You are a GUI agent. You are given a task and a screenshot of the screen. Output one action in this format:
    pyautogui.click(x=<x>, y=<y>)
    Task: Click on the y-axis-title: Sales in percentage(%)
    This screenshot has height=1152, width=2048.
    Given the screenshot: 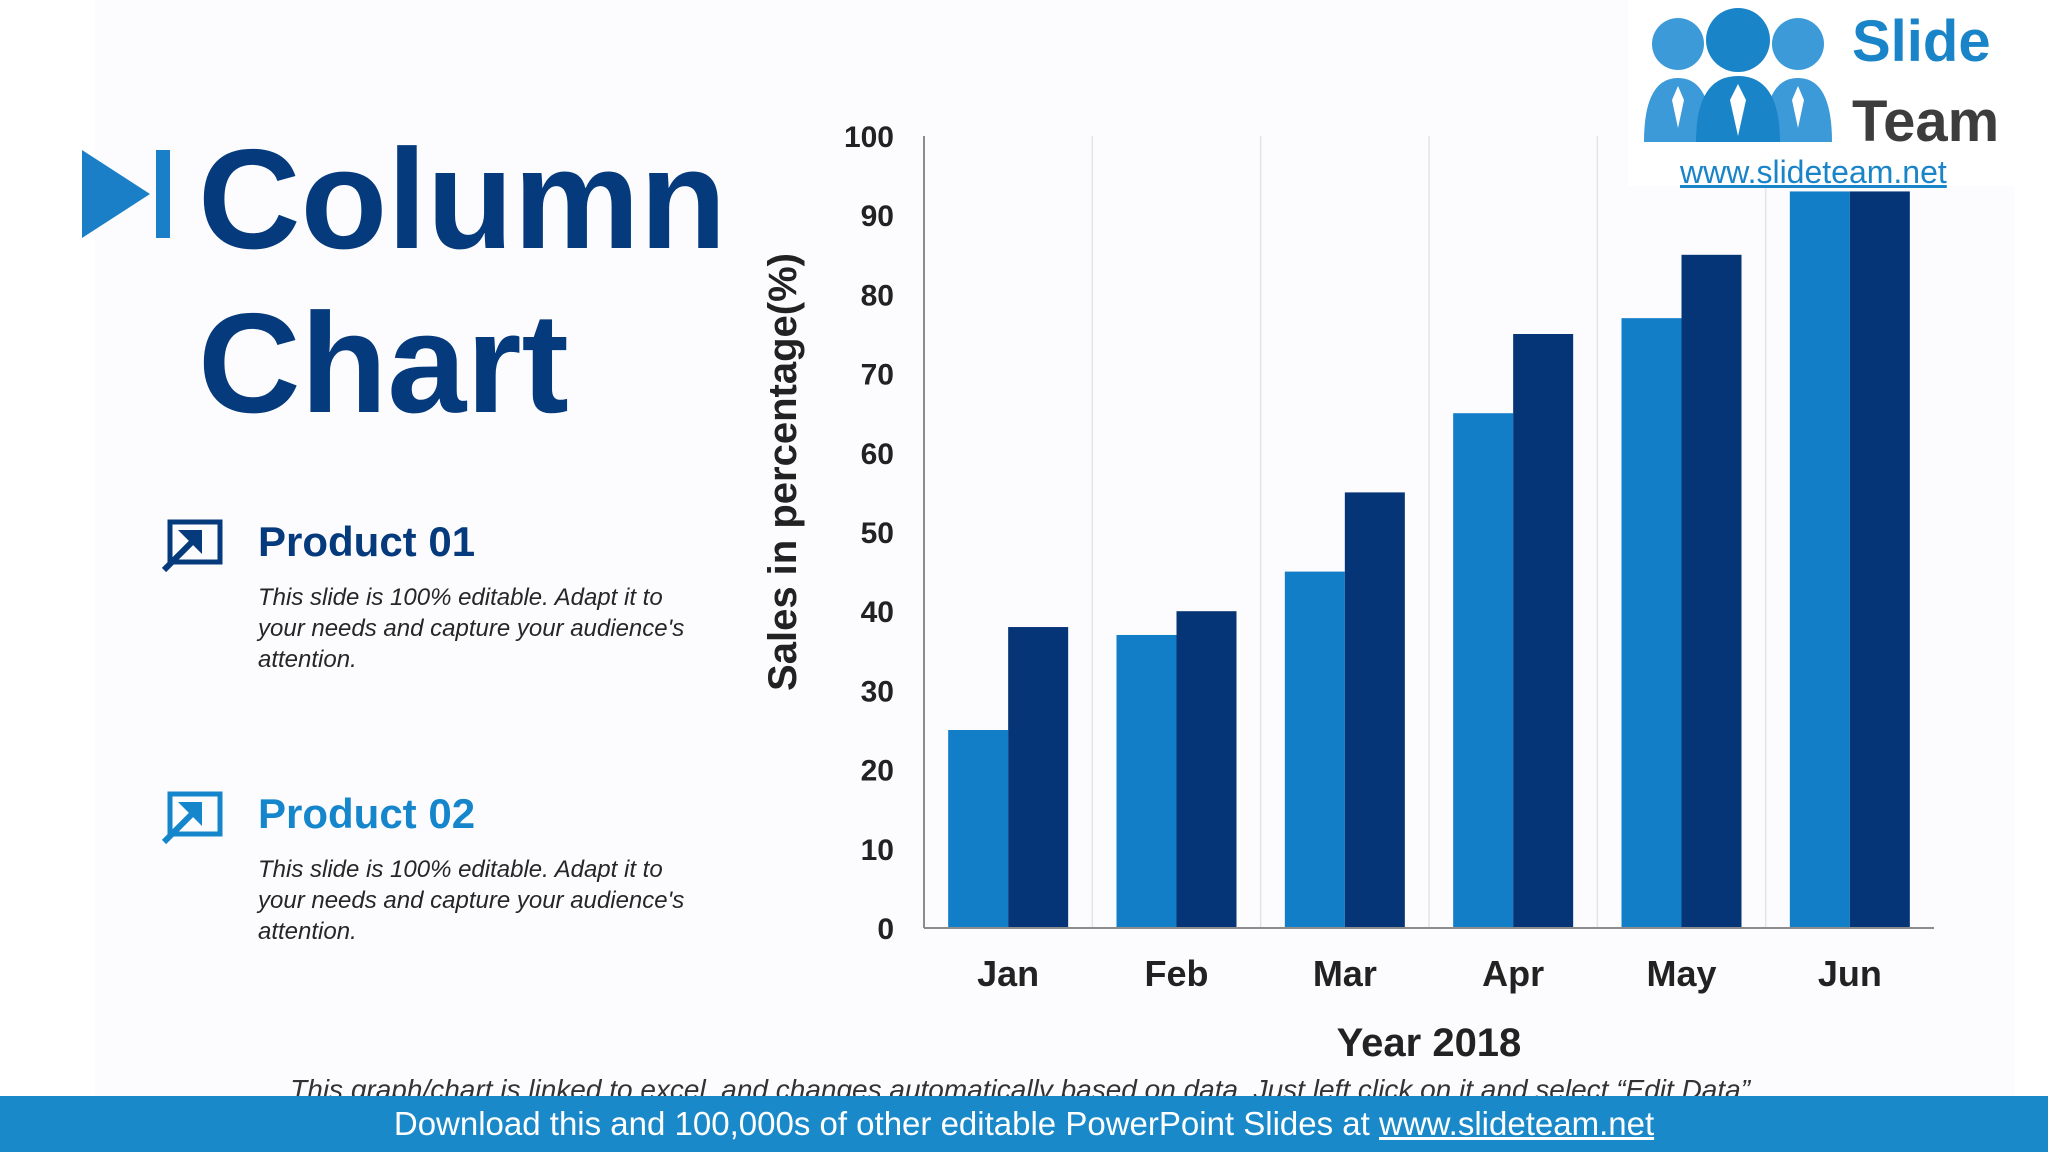 What is the action you would take?
    pyautogui.click(x=783, y=472)
    